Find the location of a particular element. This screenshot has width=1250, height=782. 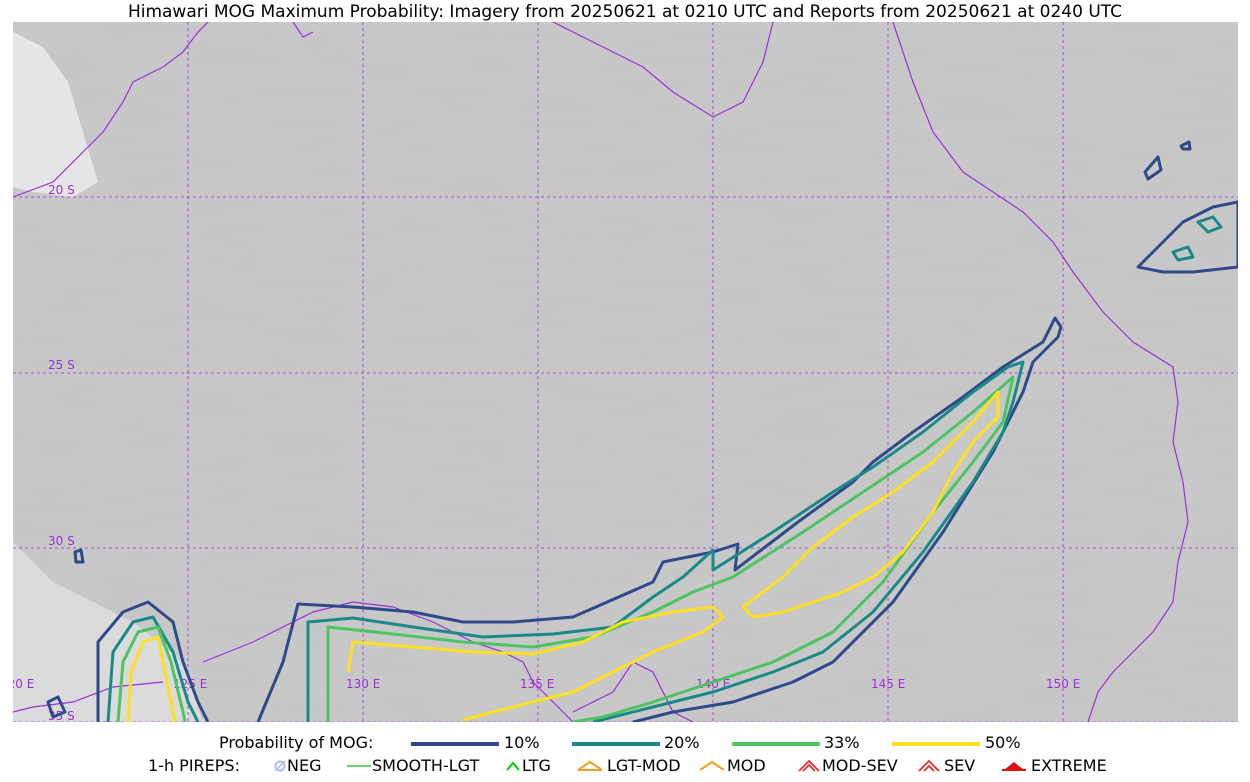

pirep-label-smooth-lgt: SMOOTH-LGT is located at coordinates (426, 765).